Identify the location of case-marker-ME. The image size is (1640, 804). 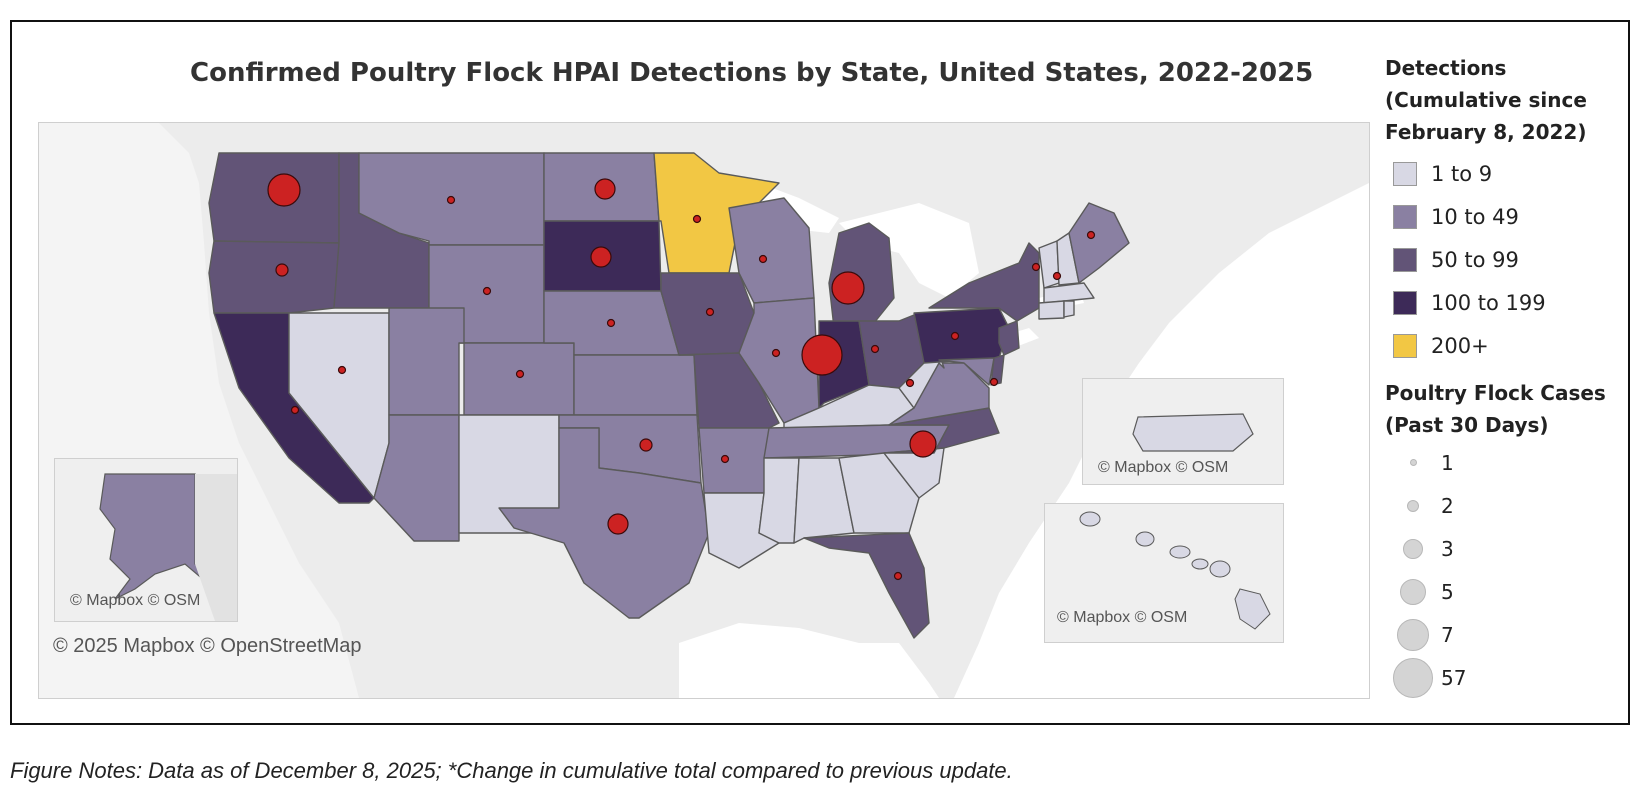
(1091, 235).